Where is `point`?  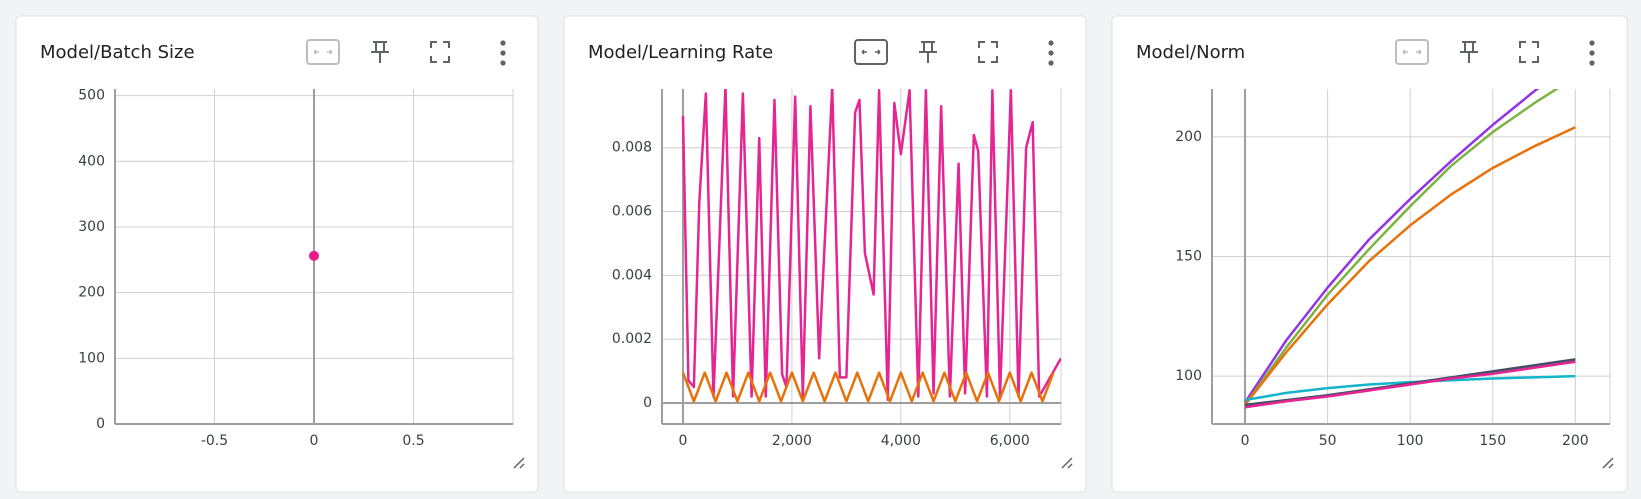 point is located at coordinates (314, 255).